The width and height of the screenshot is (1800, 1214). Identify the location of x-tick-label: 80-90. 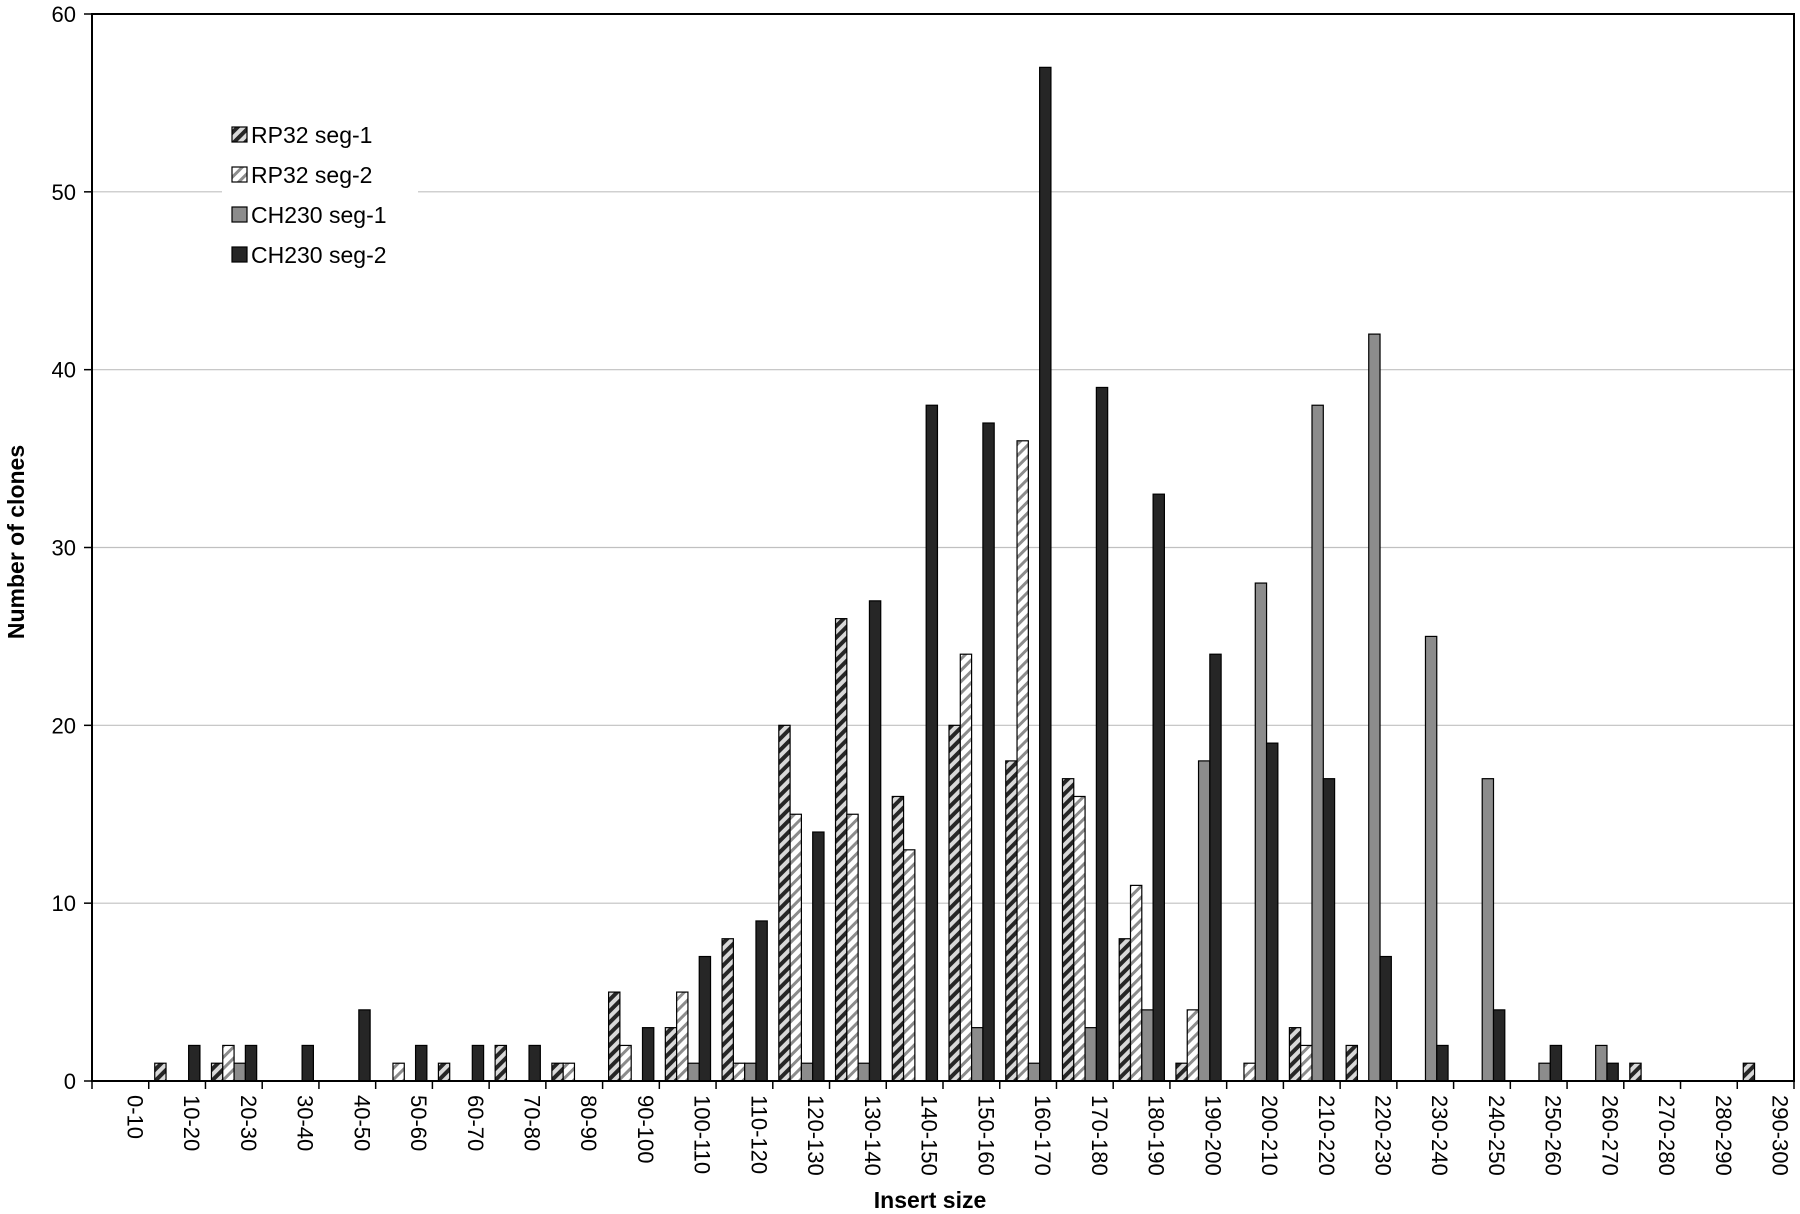
(588, 1123).